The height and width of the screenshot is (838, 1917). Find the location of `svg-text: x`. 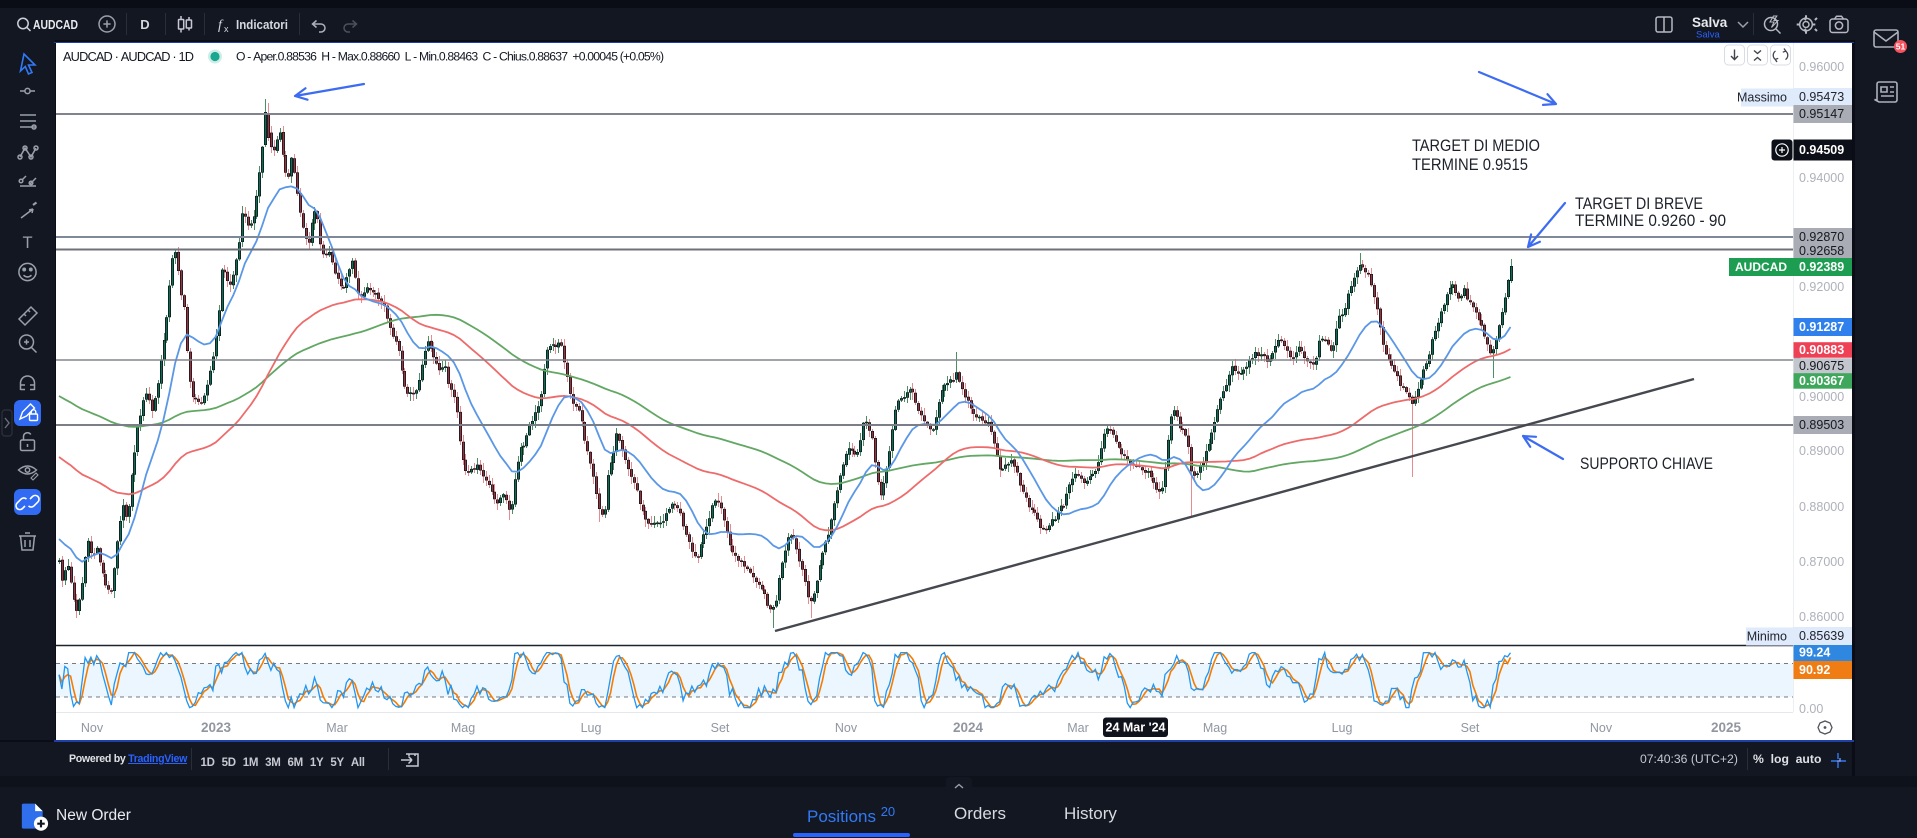

svg-text: x is located at coordinates (226, 29).